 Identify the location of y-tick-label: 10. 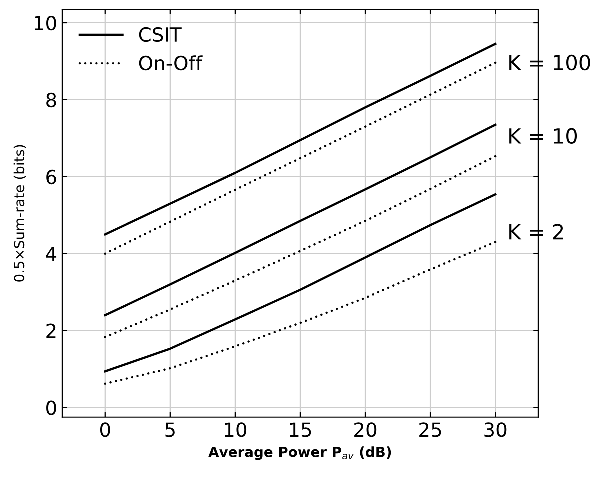
(45, 23).